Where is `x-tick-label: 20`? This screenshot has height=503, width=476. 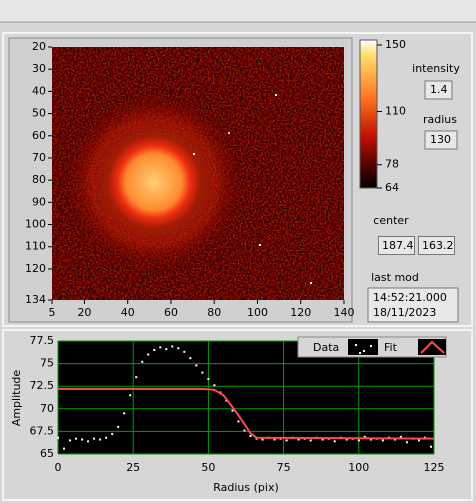 x-tick-label: 20 is located at coordinates (84, 312).